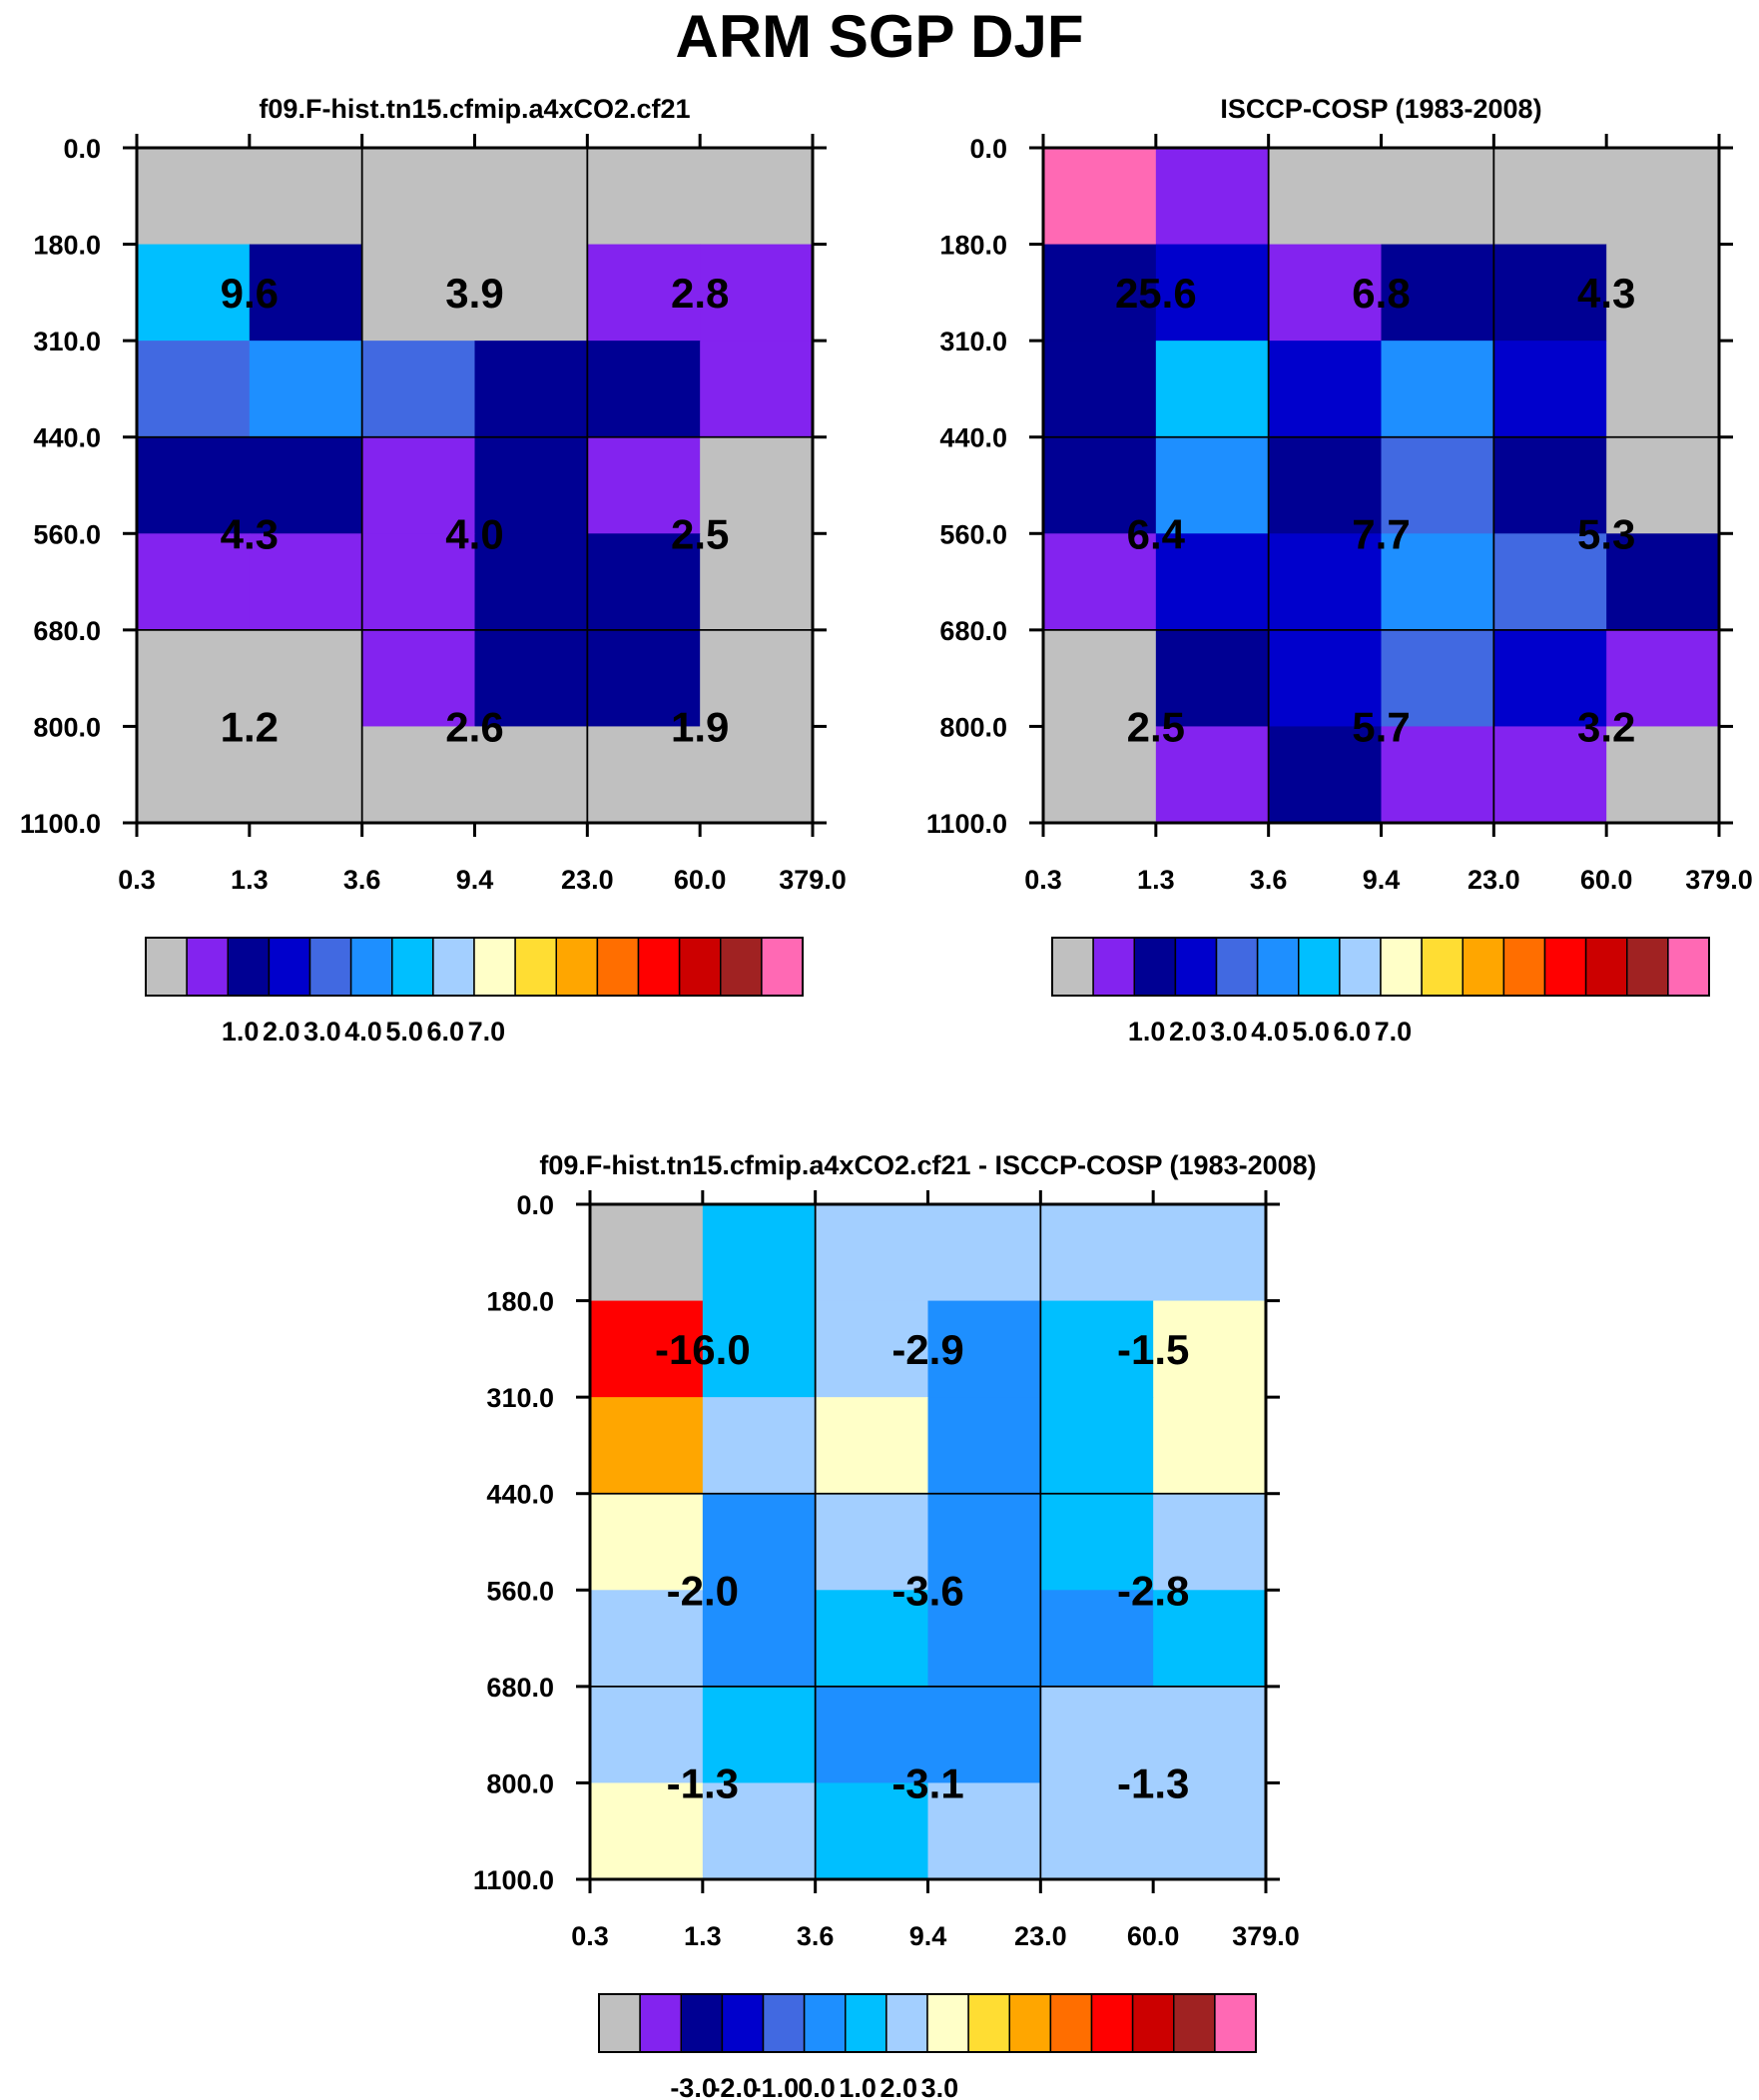  Describe the element at coordinates (587, 880) in the screenshot. I see `x-tick-label: 23.0` at that location.